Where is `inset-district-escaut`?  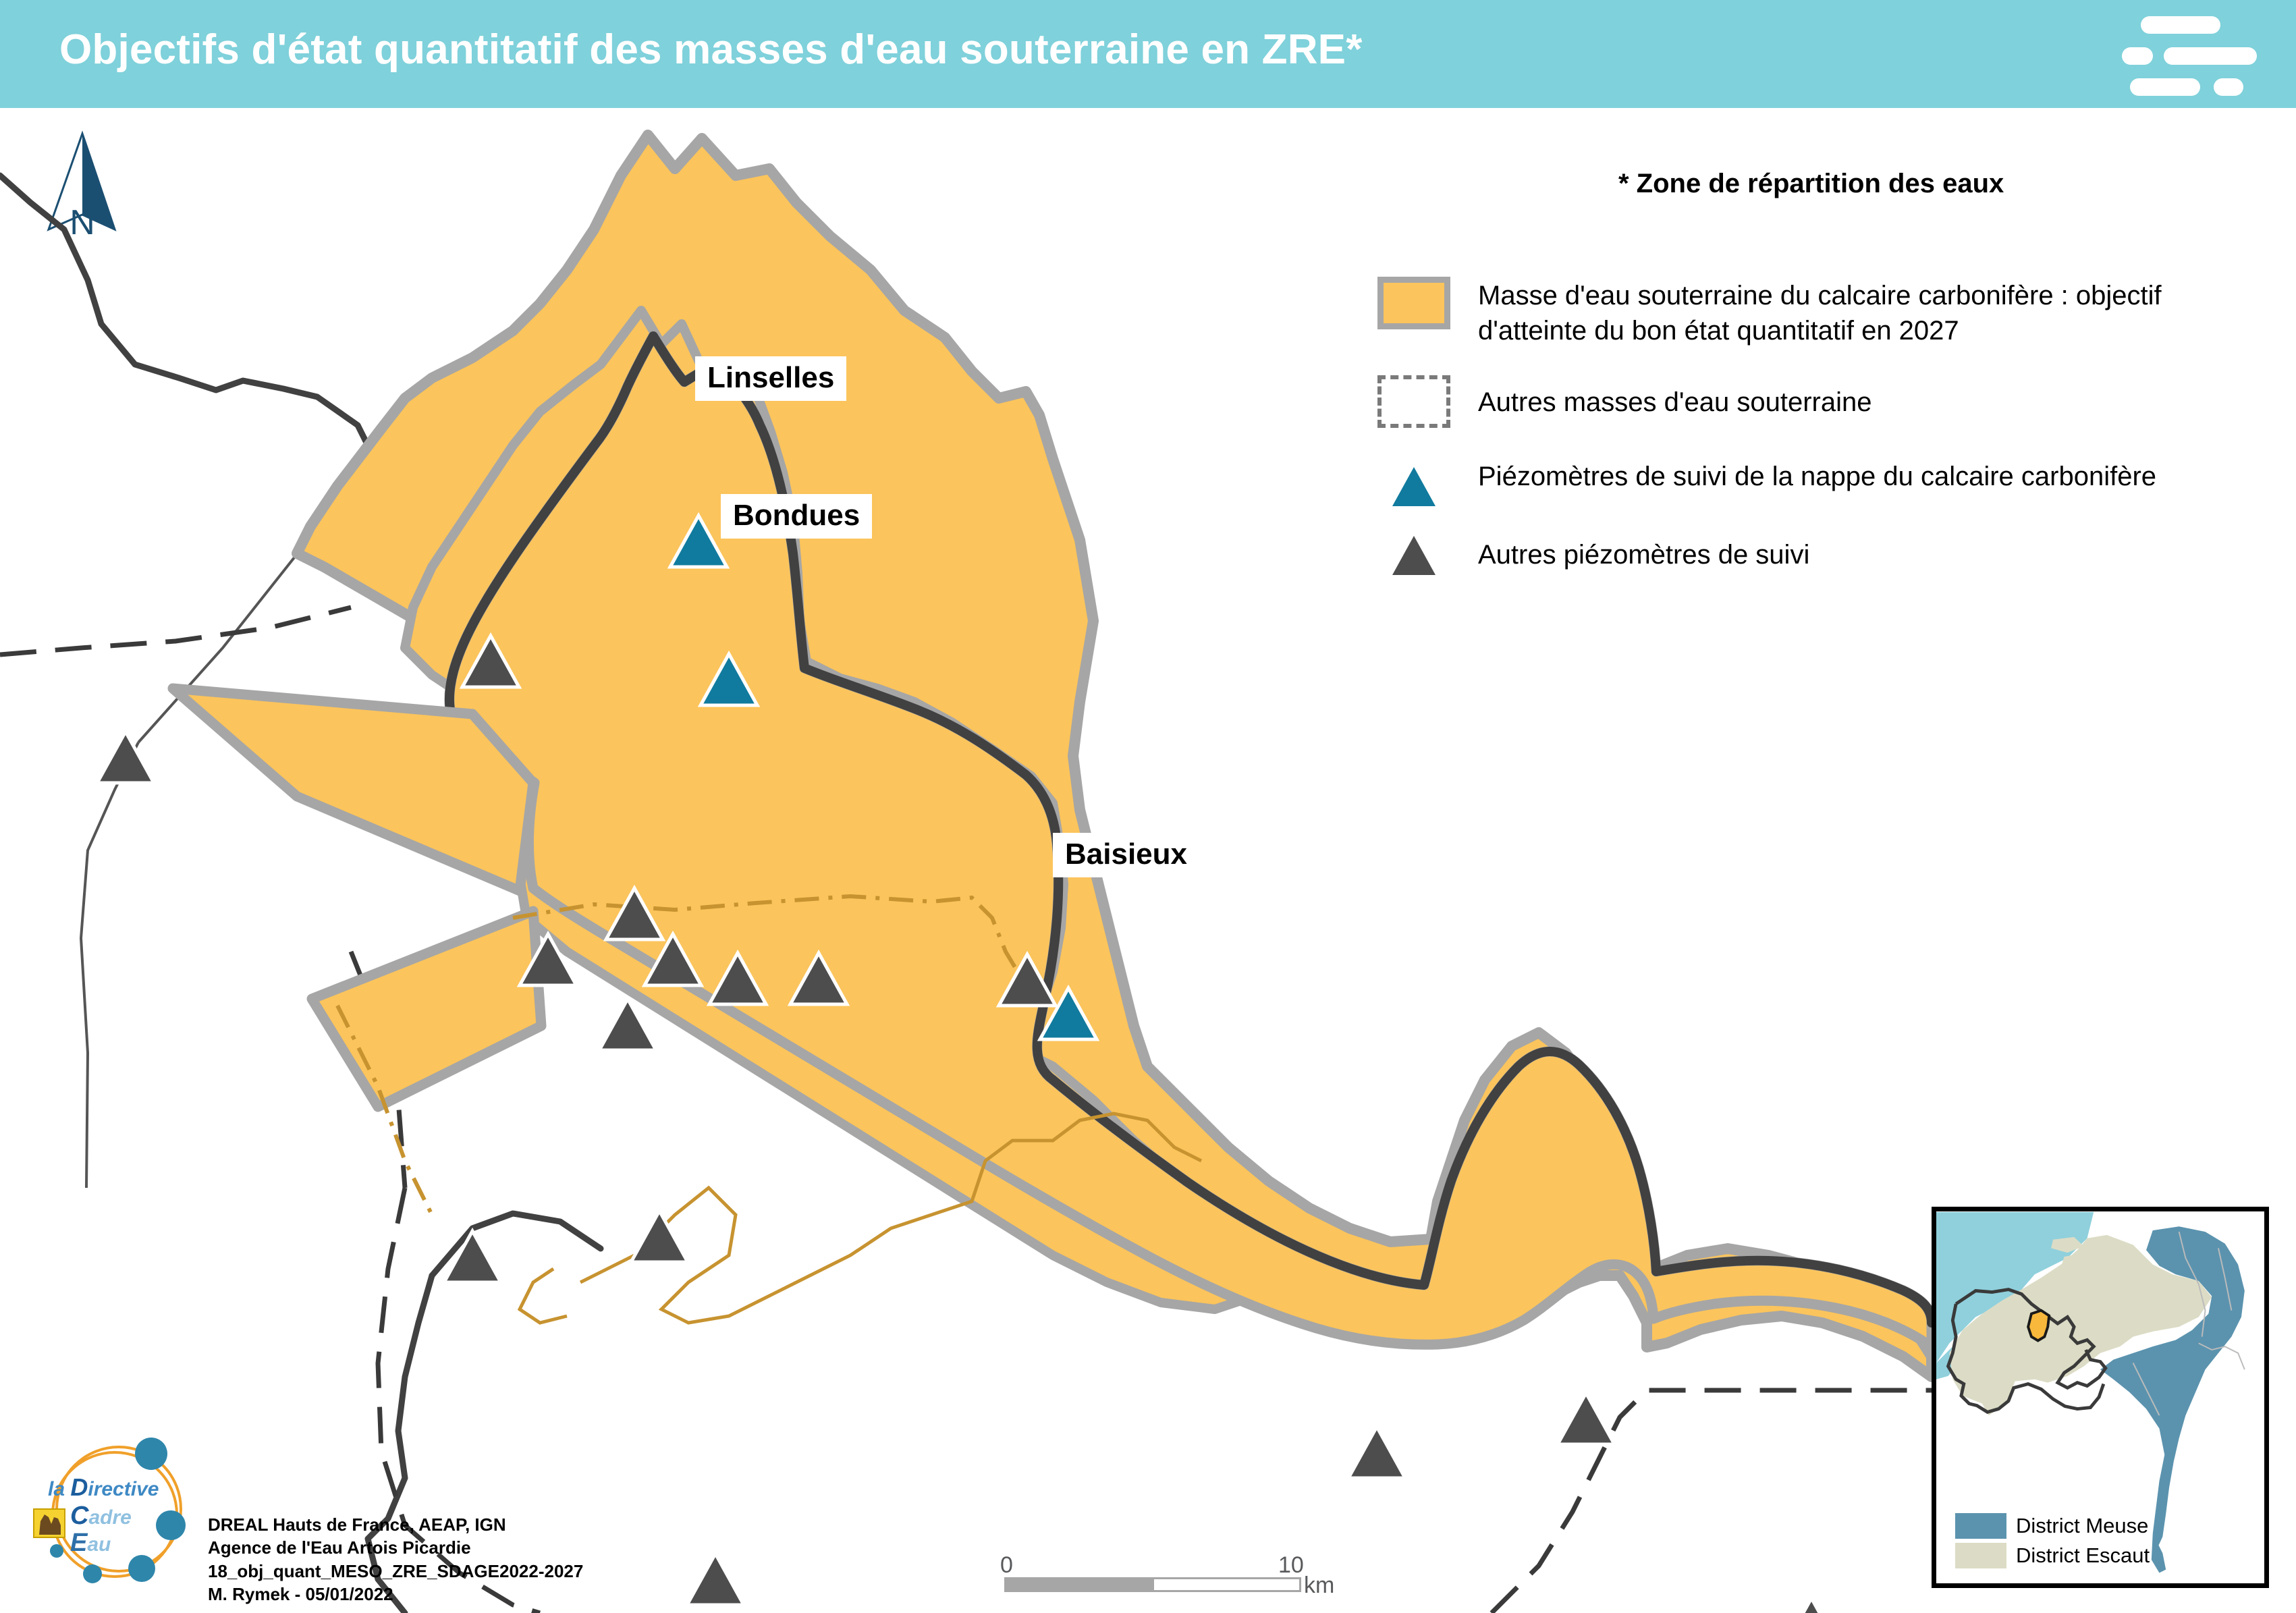 inset-district-escaut is located at coordinates (2080, 1325).